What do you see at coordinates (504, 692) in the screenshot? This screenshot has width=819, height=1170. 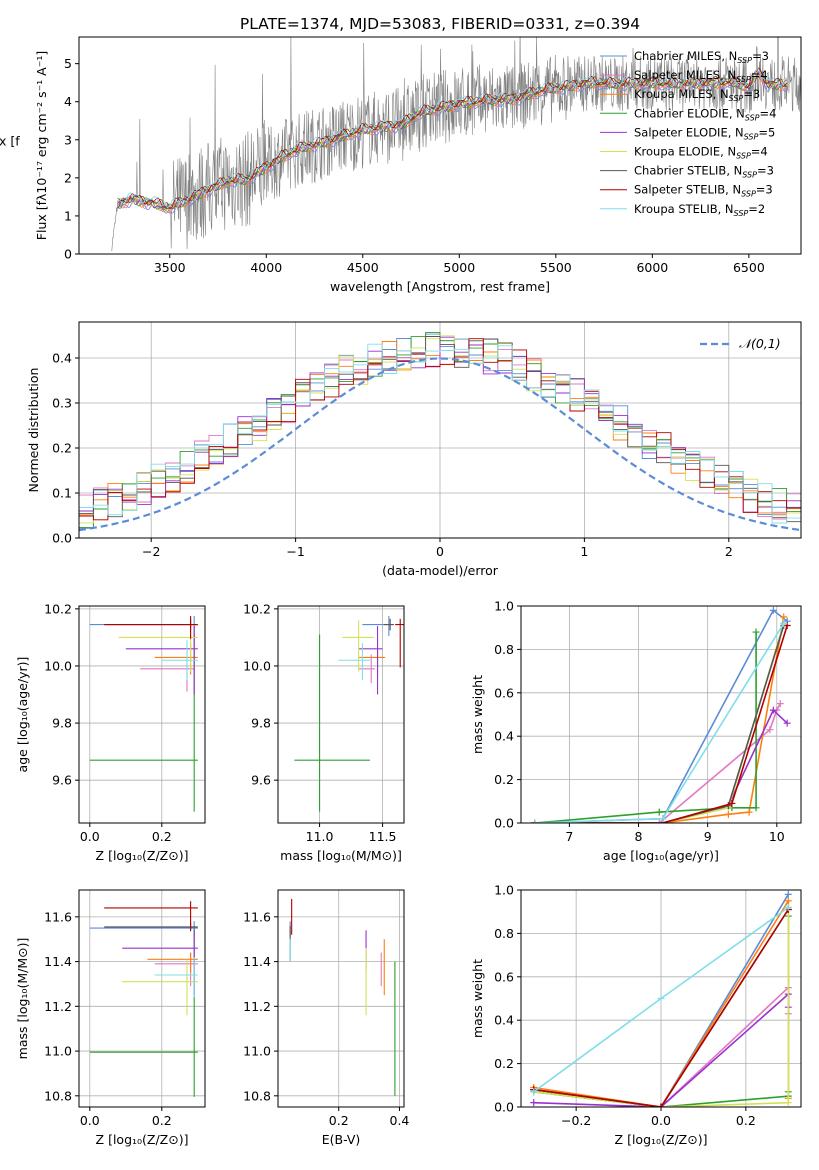 I see `weight_vs_age-ytick-label: 0.6` at bounding box center [504, 692].